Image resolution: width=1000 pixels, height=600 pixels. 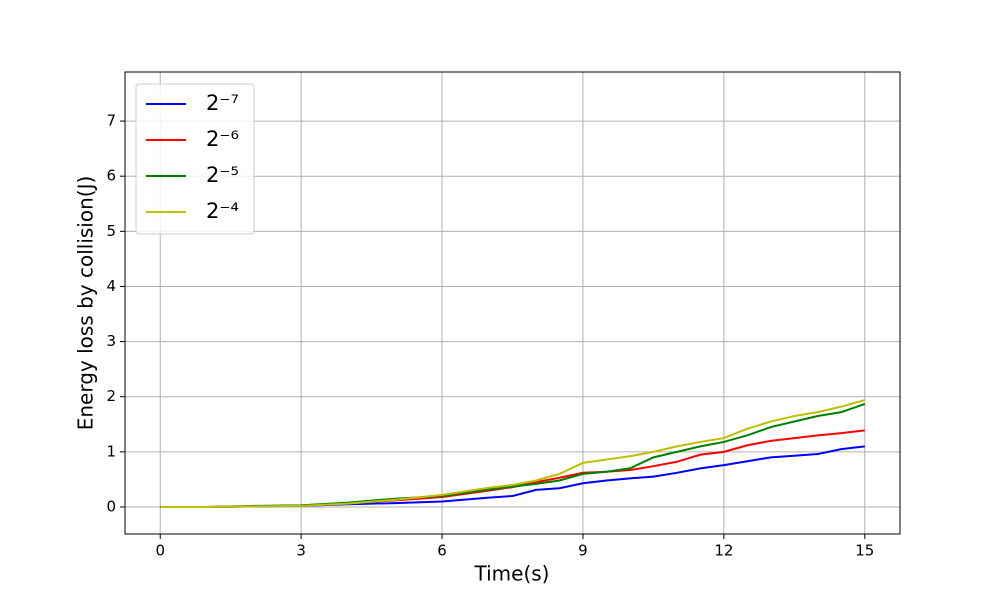 What do you see at coordinates (195, 159) in the screenshot?
I see `legend-box` at bounding box center [195, 159].